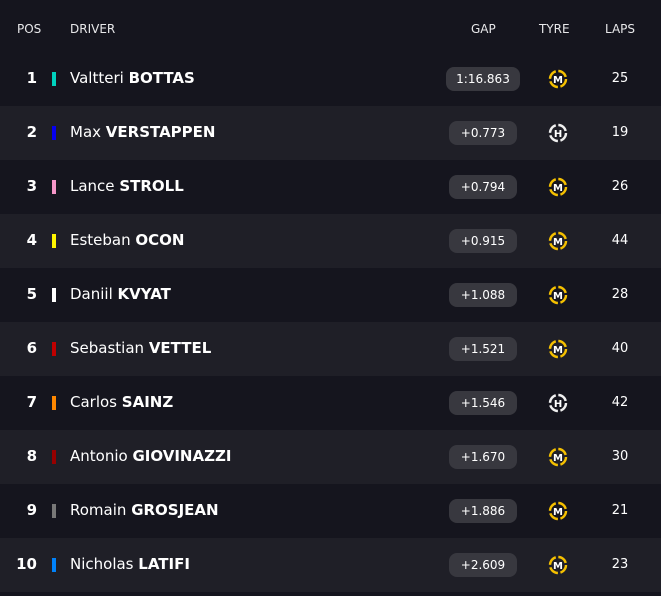 This screenshot has height=596, width=661. I want to click on driver-name: Carlos SAINZ, so click(121, 402).